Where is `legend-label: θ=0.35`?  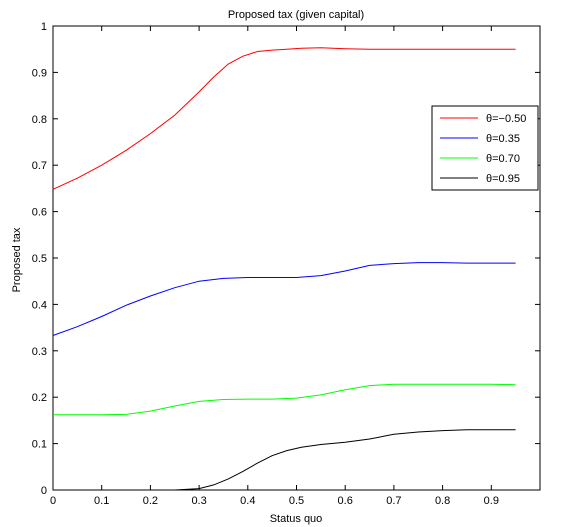
legend-label: θ=0.35 is located at coordinates (503, 139).